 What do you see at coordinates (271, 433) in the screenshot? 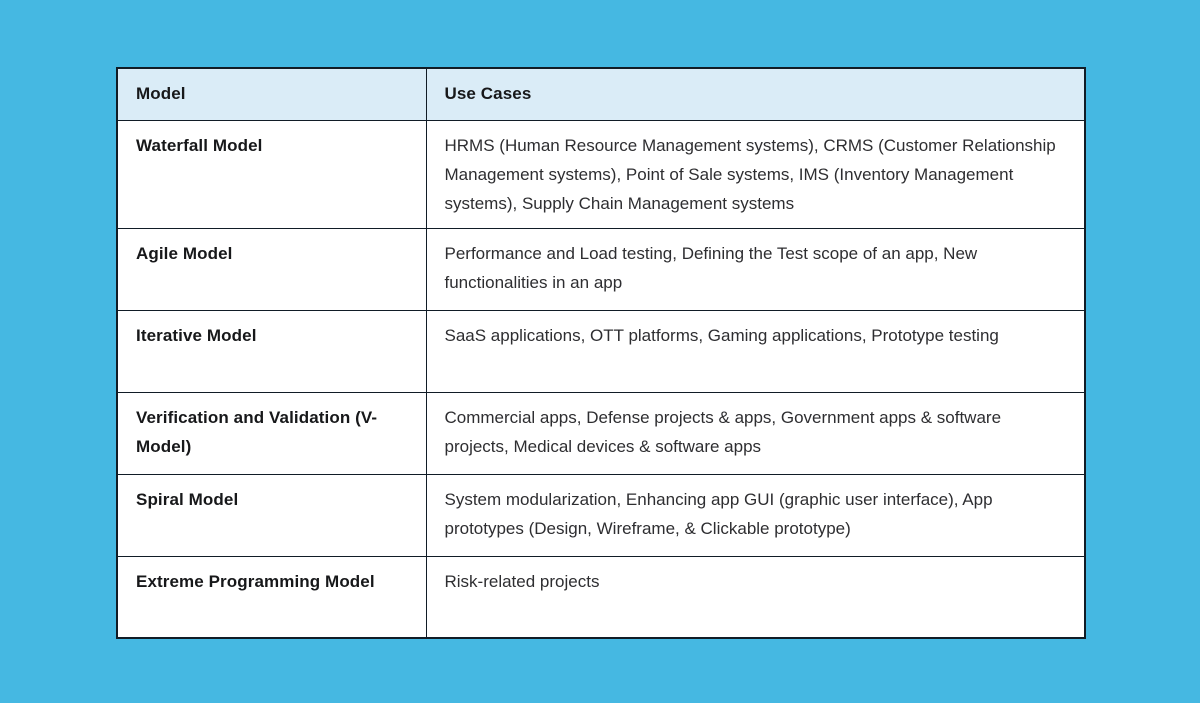
I see `model-cell: Verification and Validation (V-Model)` at bounding box center [271, 433].